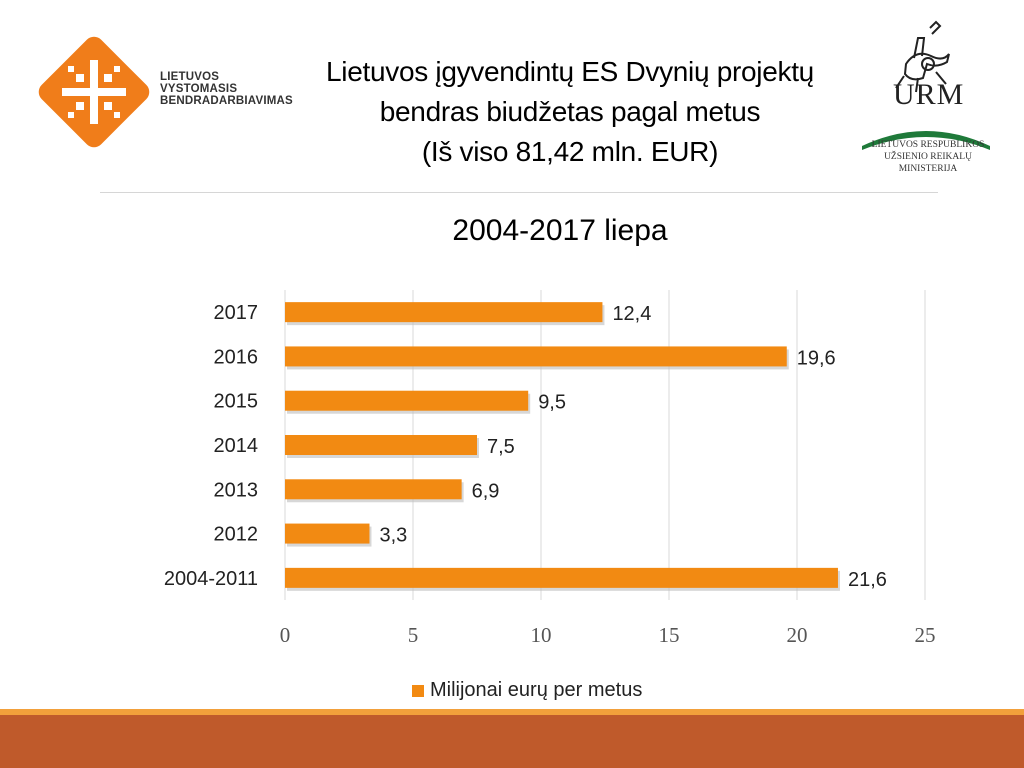 This screenshot has height=768, width=1024. I want to click on legend-swatch, so click(418, 690).